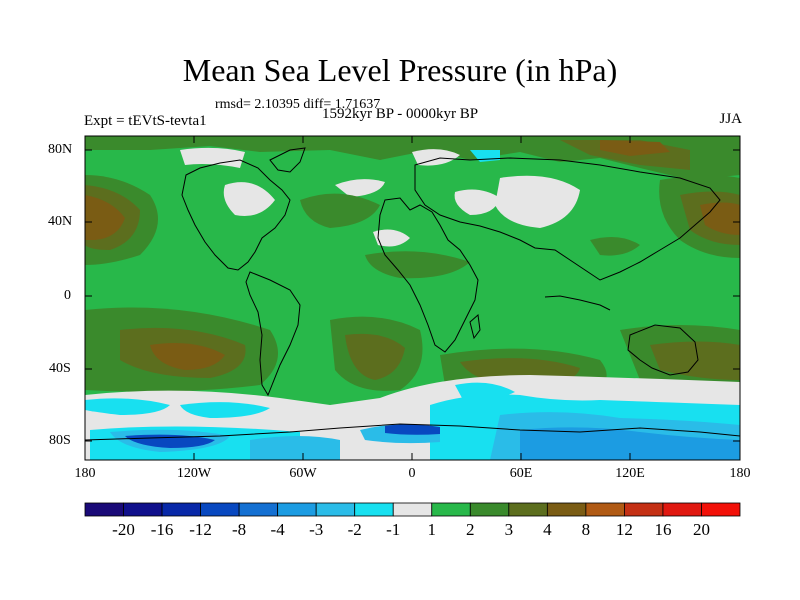 The height and width of the screenshot is (600, 800). Describe the element at coordinates (630, 473) in the screenshot. I see `lon-label-120e: 120E` at that location.